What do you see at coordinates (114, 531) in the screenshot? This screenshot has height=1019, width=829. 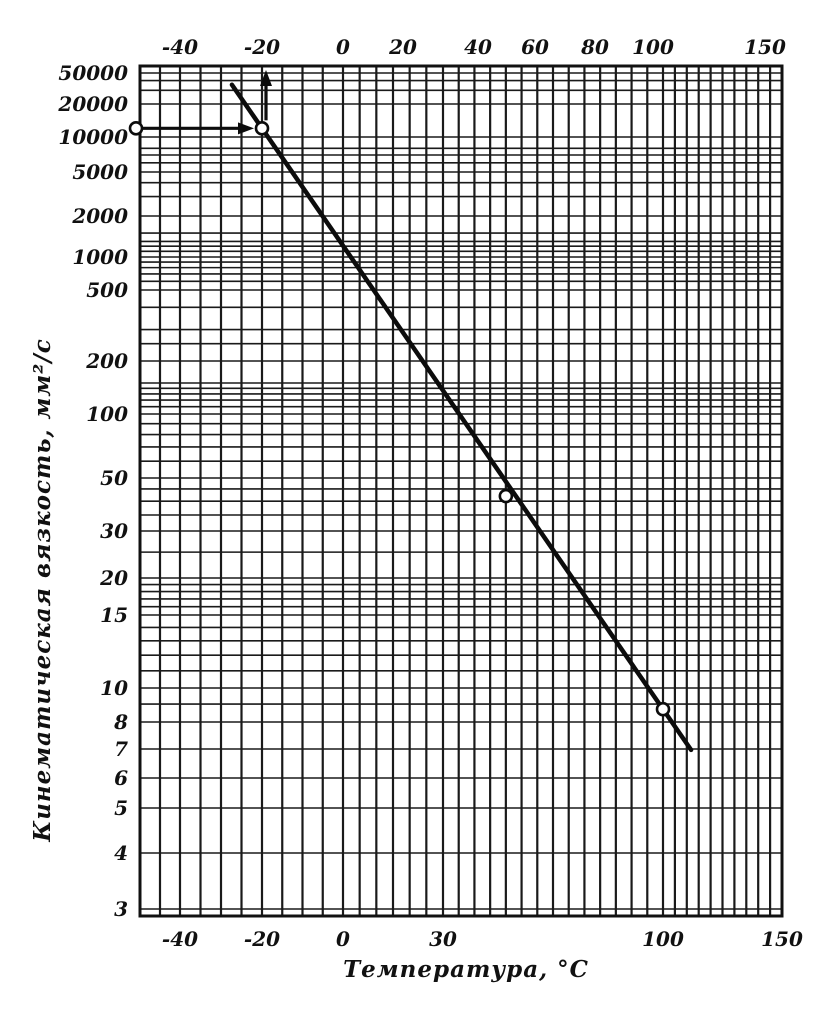 I see `y-tick-label: 30` at bounding box center [114, 531].